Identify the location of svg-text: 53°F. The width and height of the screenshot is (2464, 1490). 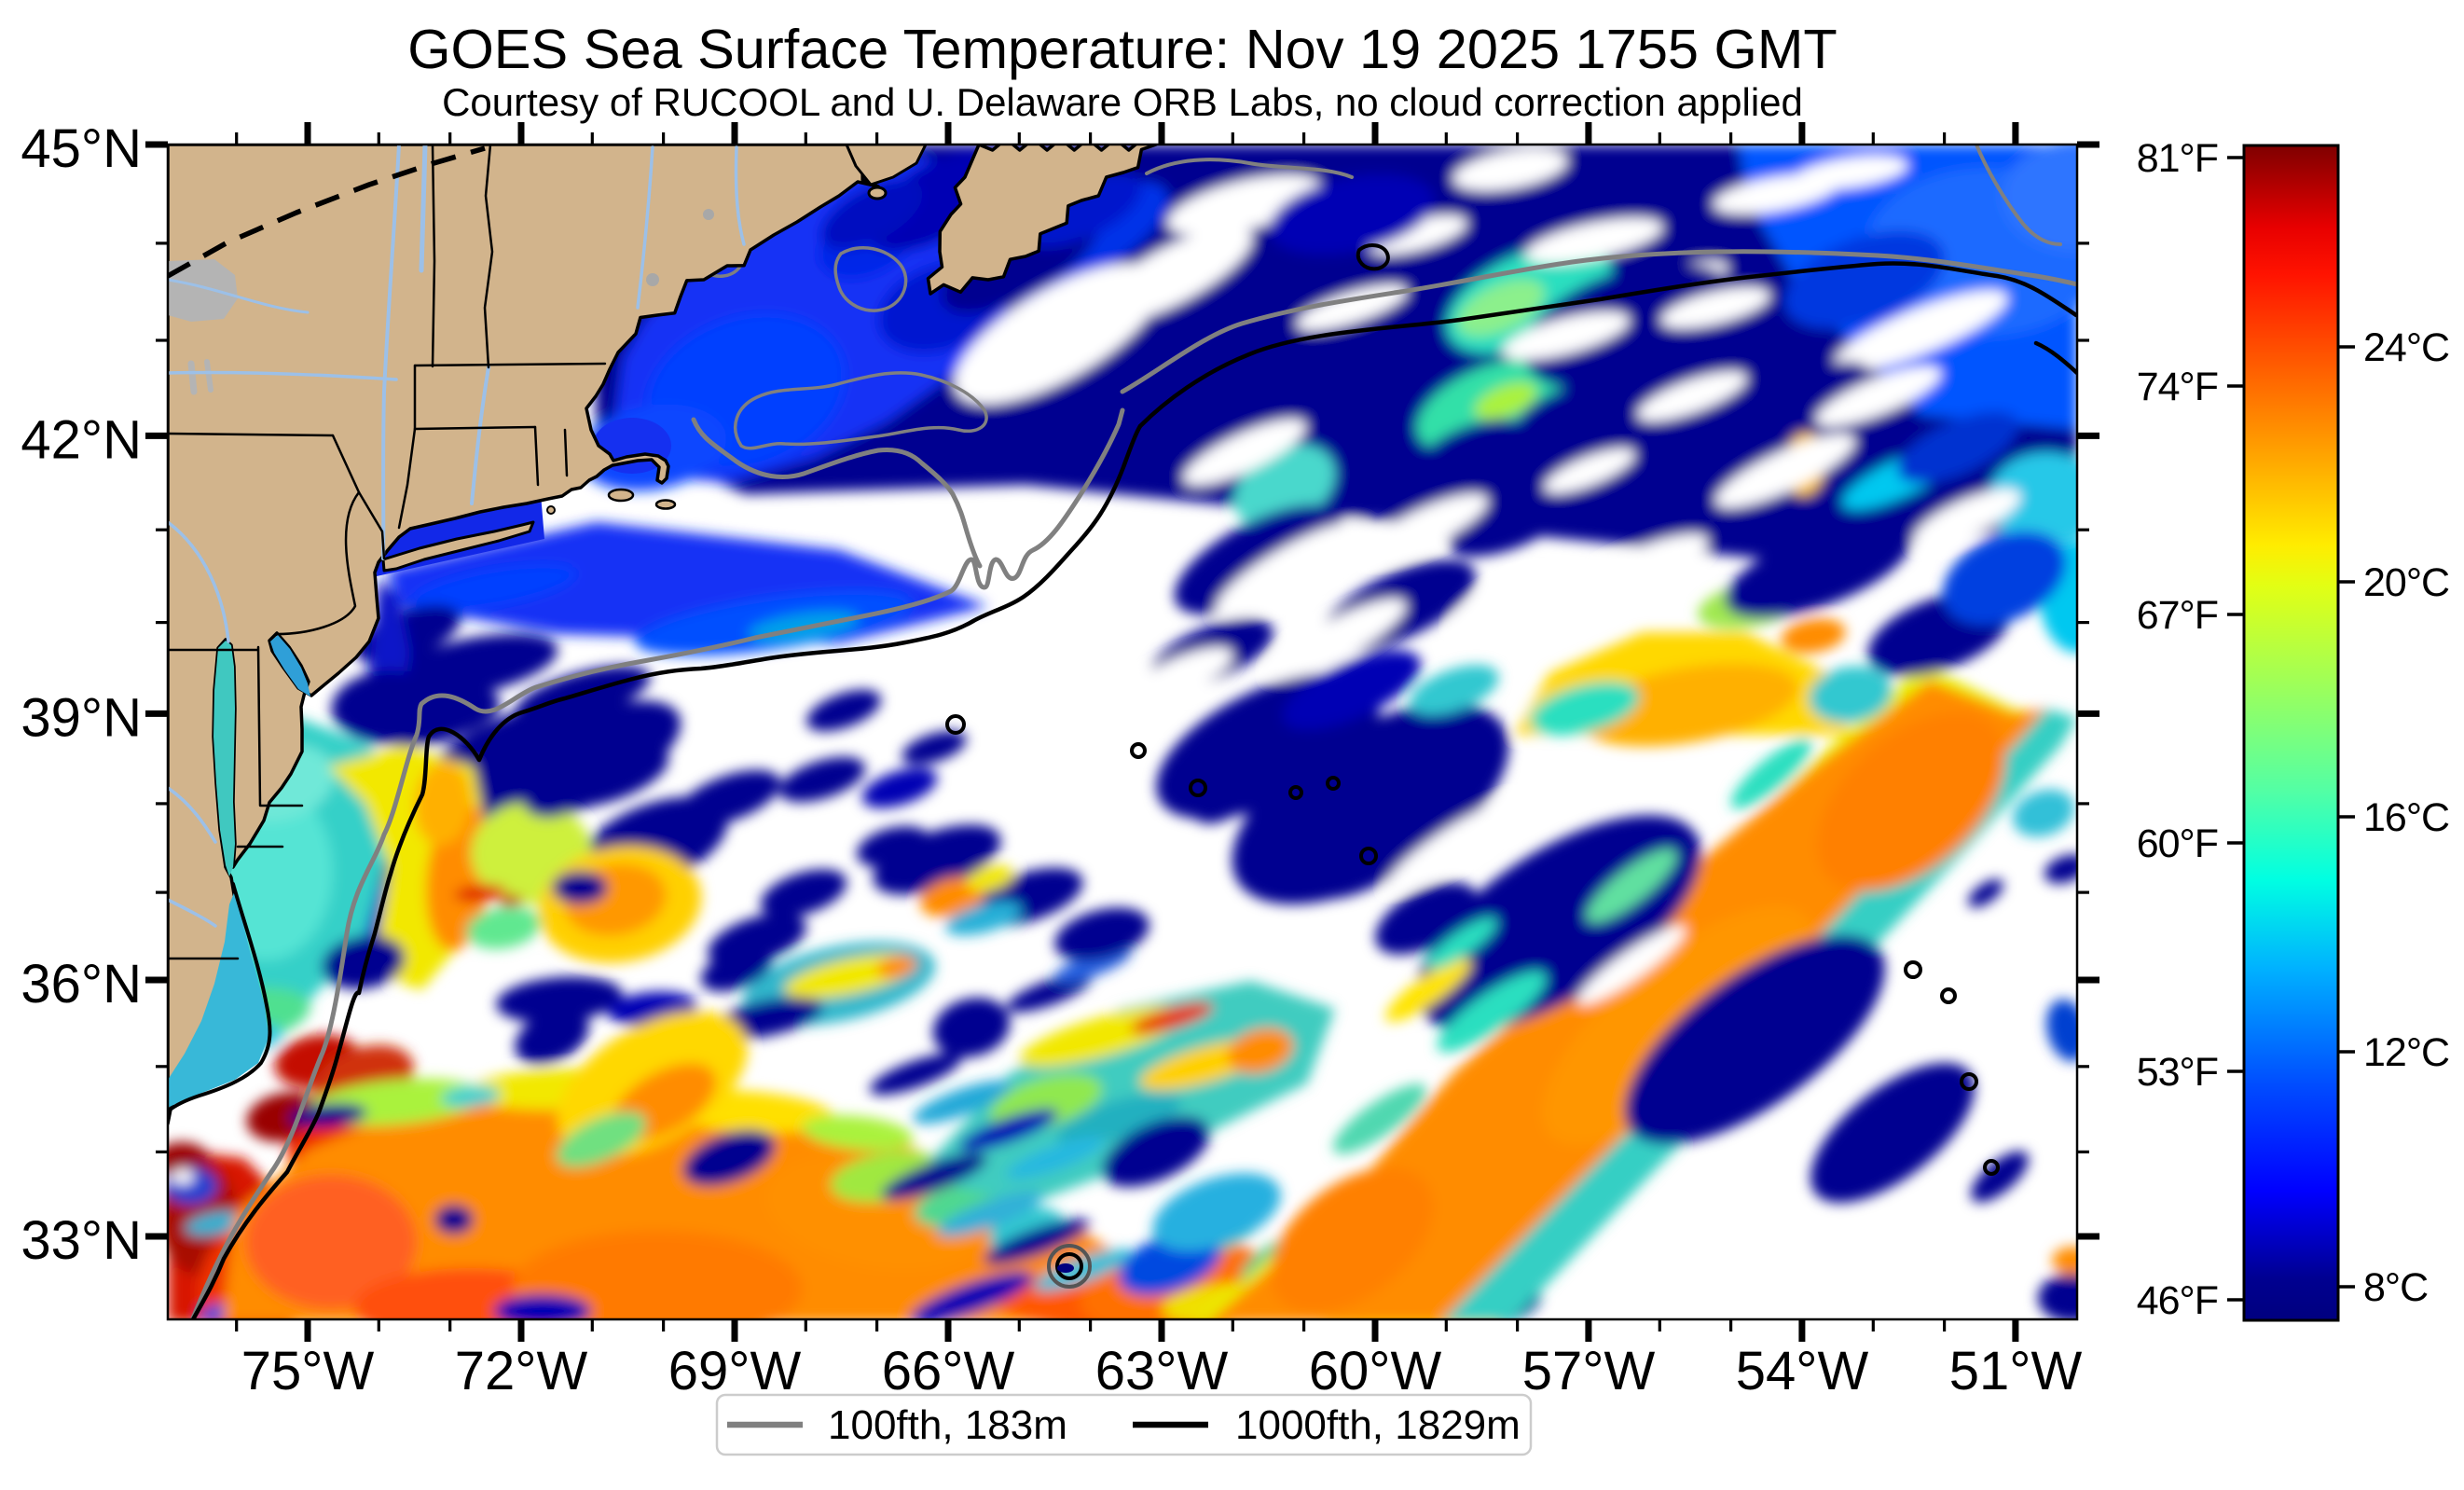
(2177, 1072).